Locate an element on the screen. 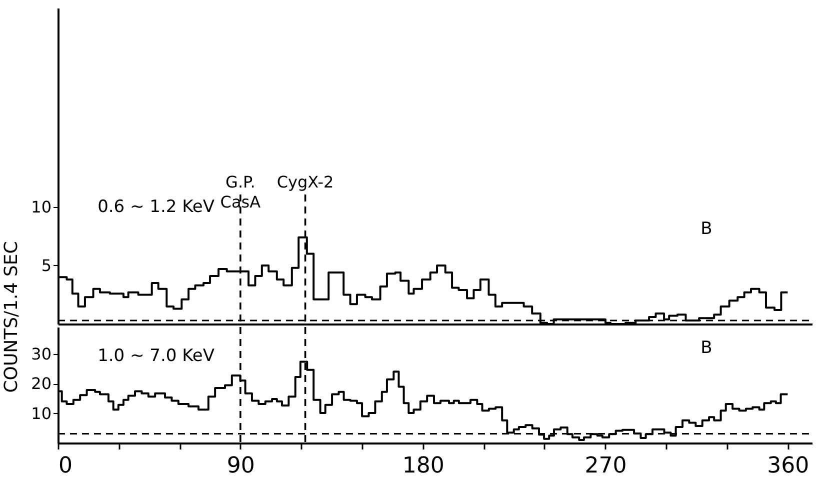 This screenshot has height=492, width=817. annotation: 0.6 ~ 1.2 KeV is located at coordinates (156, 207).